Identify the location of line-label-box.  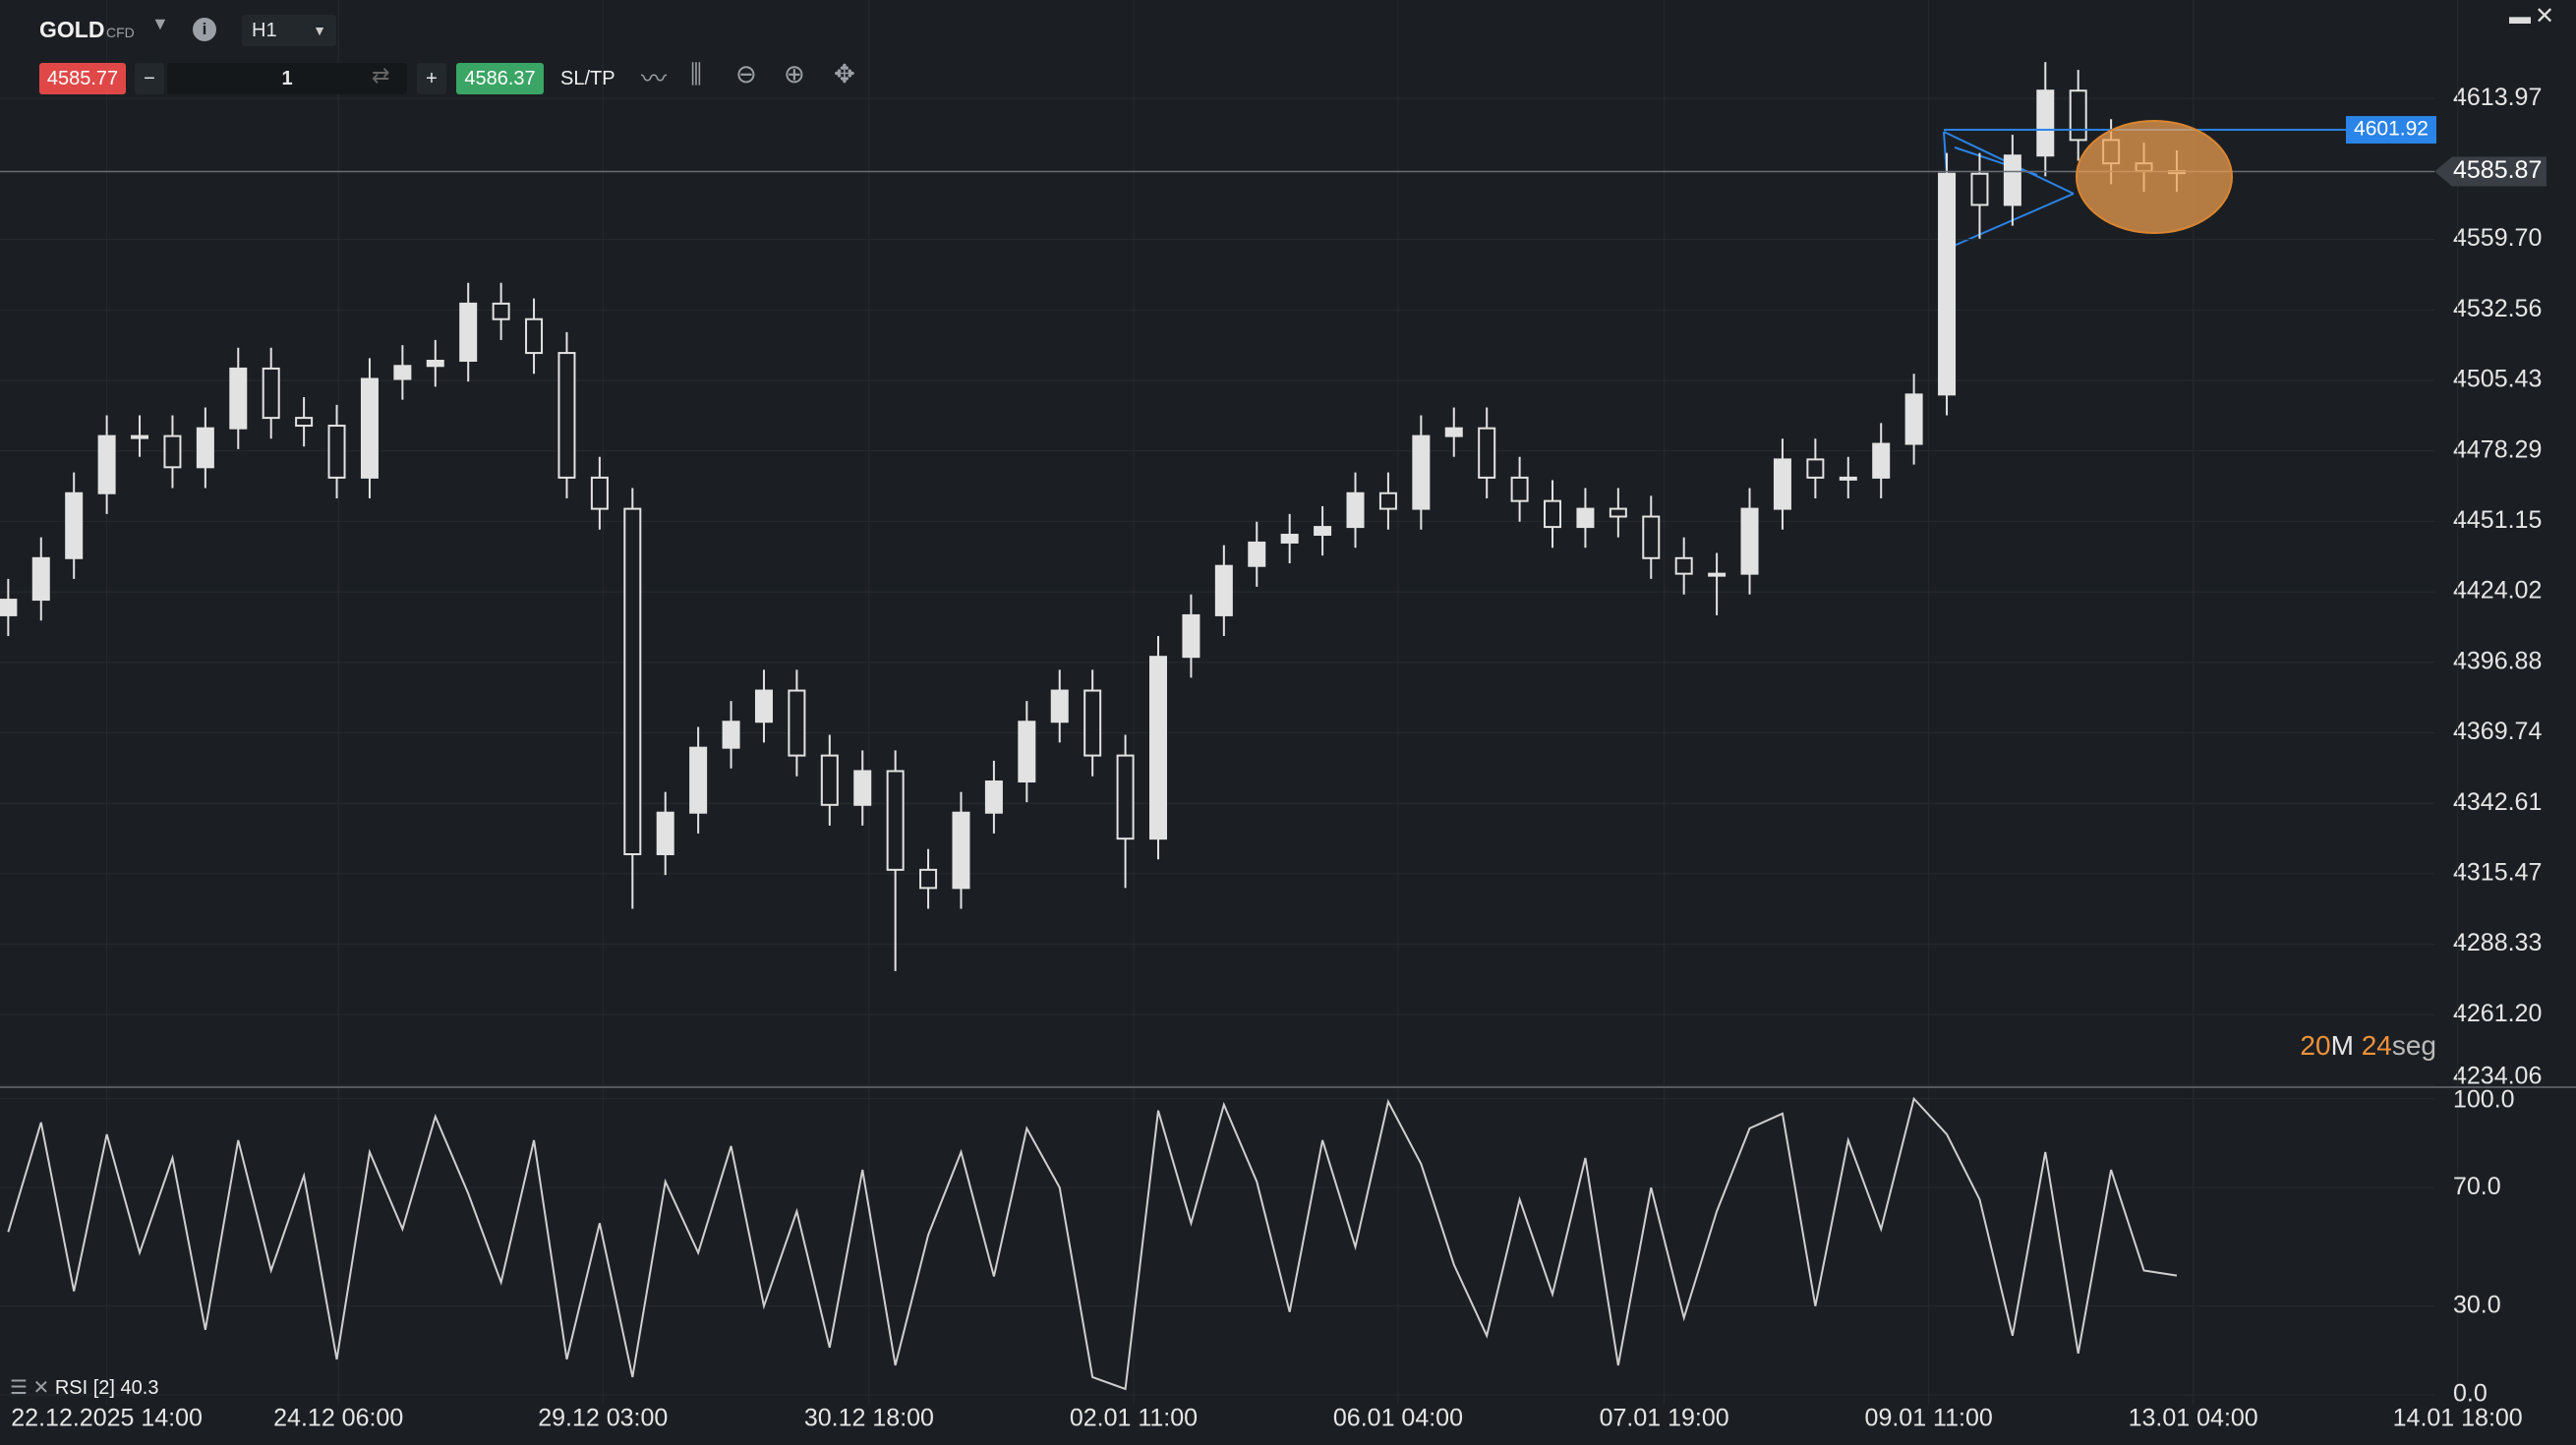
(2391, 130).